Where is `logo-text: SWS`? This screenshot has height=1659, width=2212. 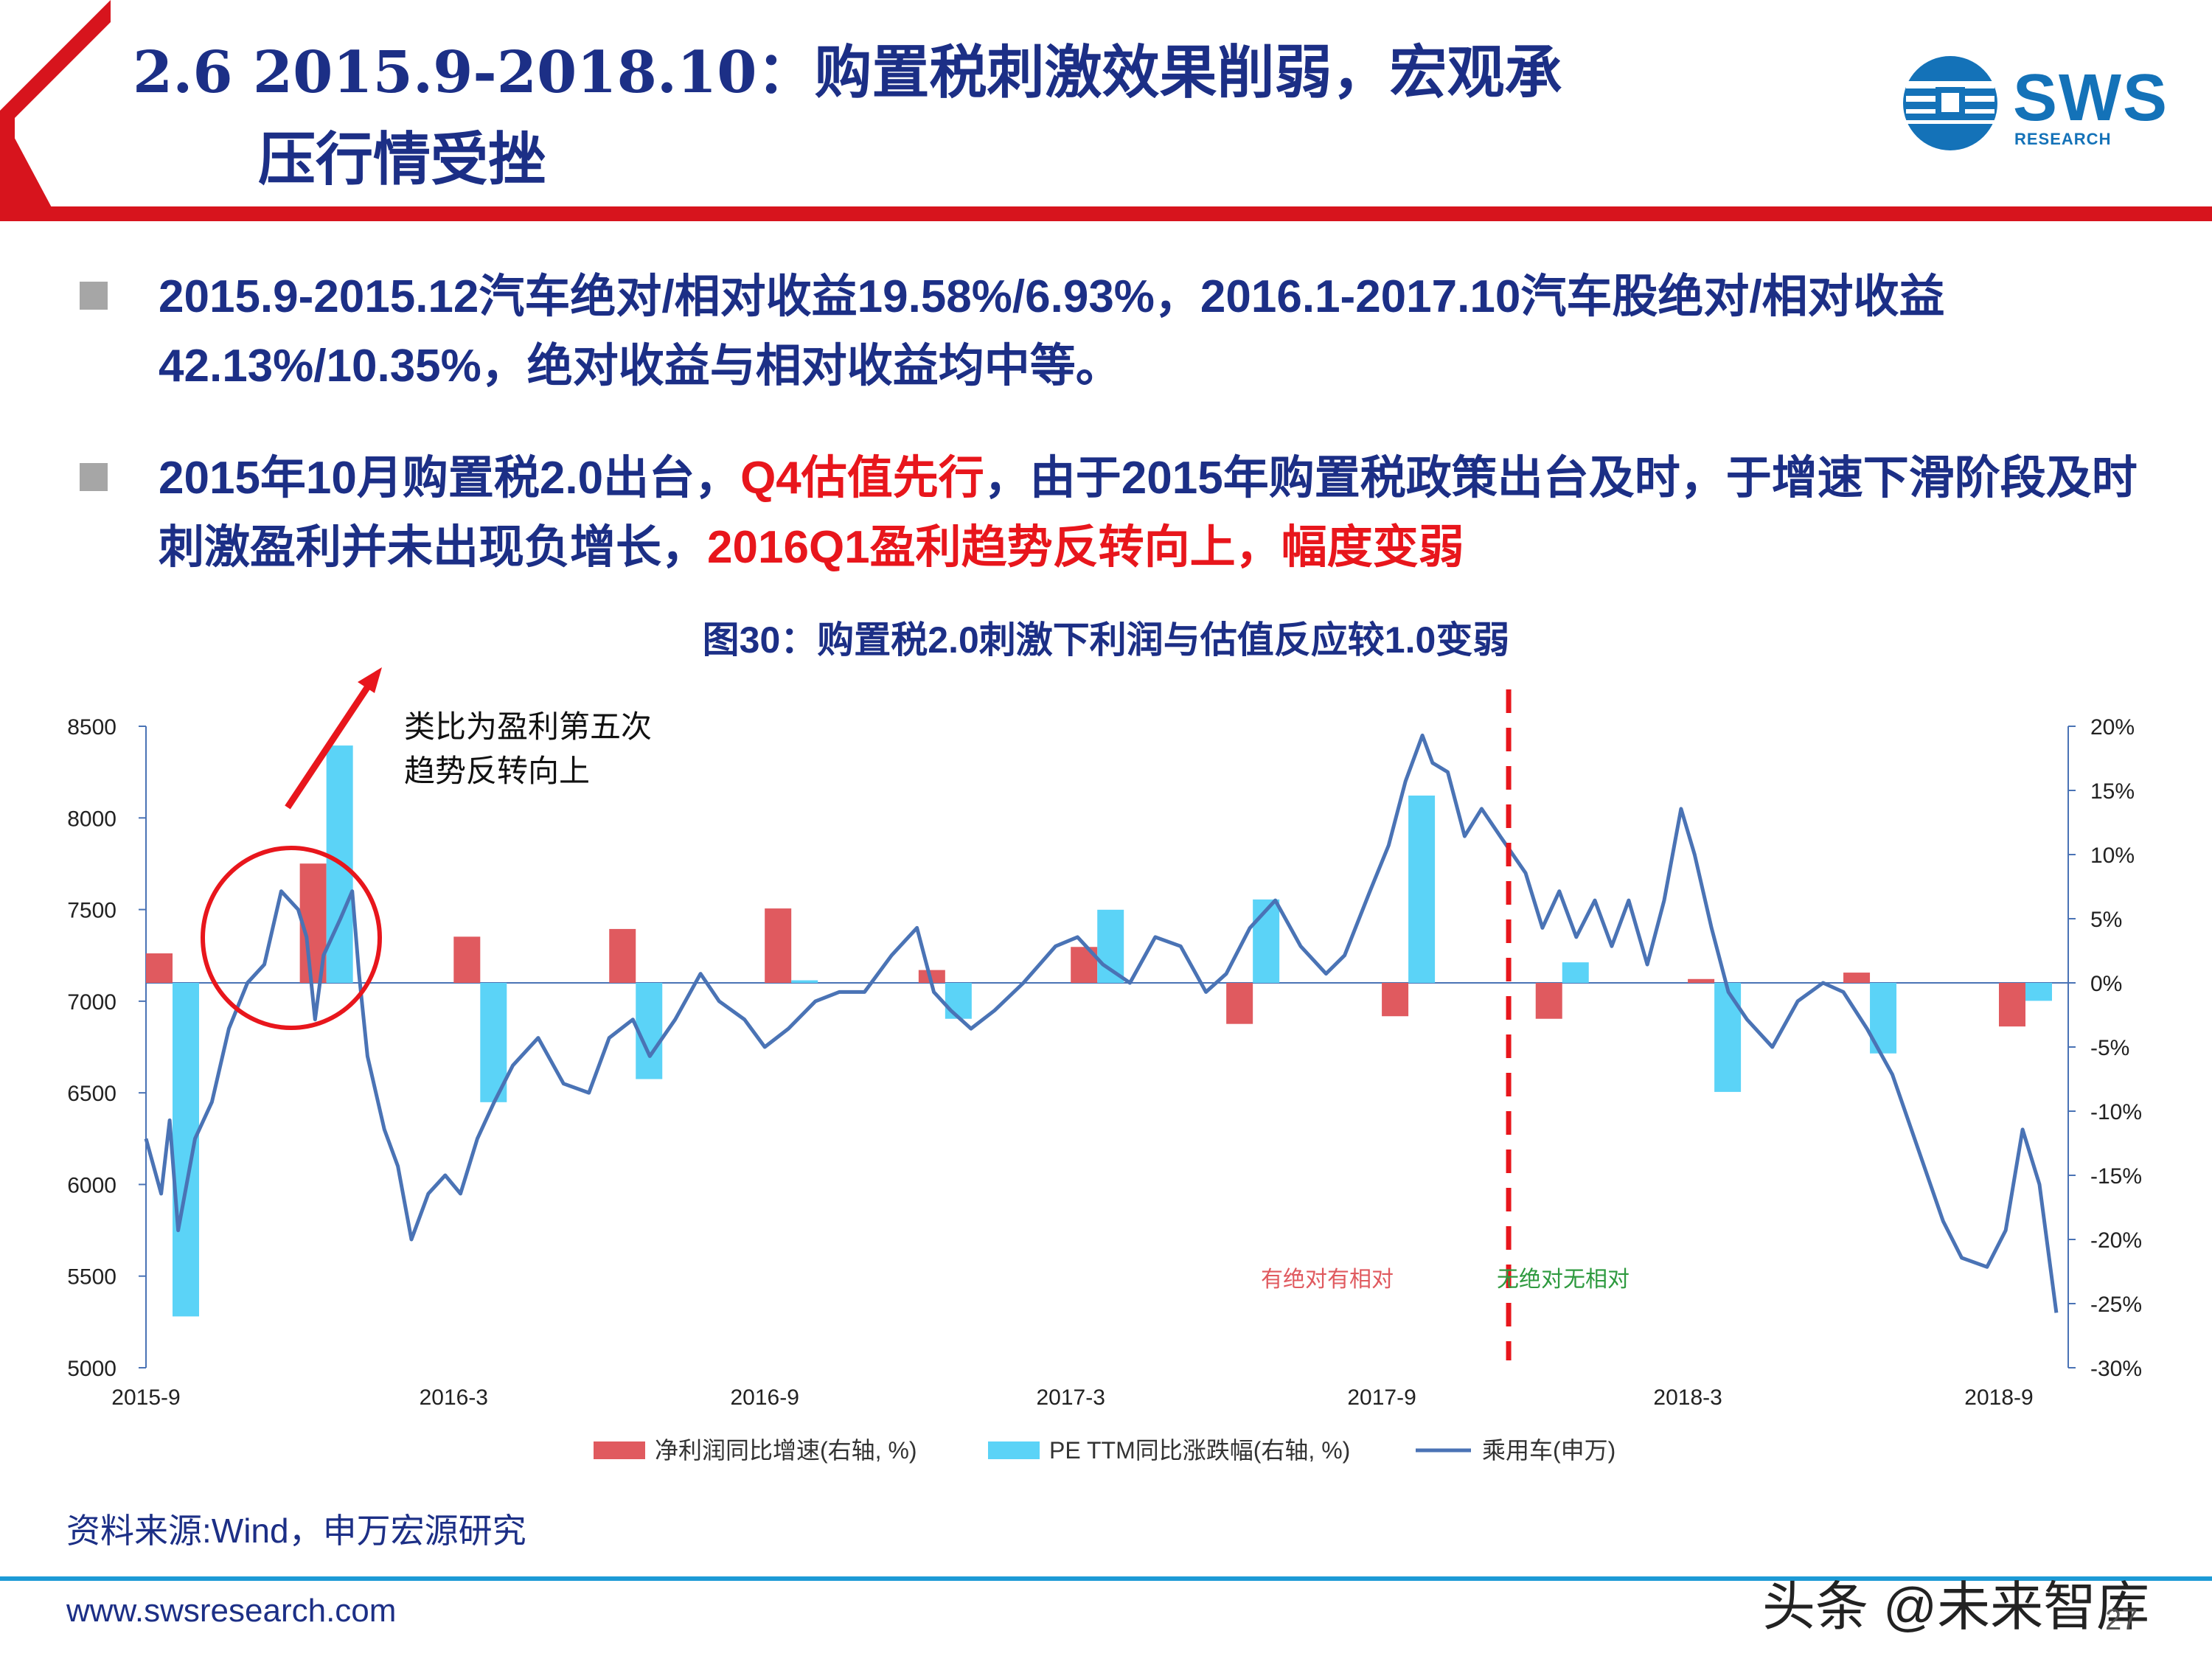 logo-text: SWS is located at coordinates (2091, 98).